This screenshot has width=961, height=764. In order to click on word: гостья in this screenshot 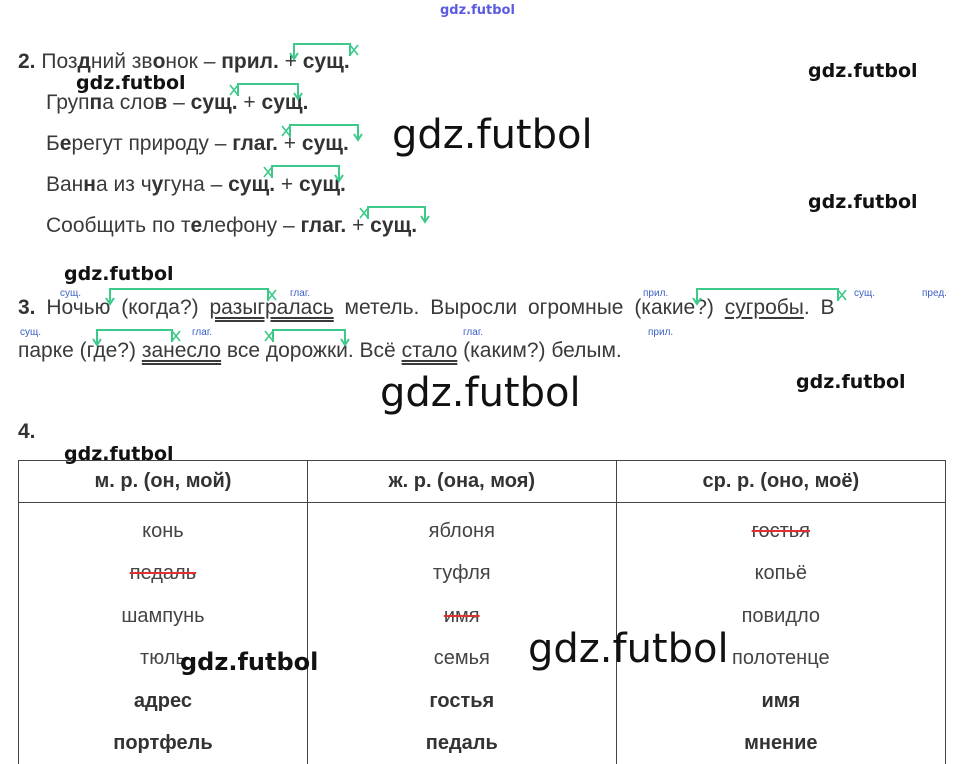, I will do `click(462, 700)`.